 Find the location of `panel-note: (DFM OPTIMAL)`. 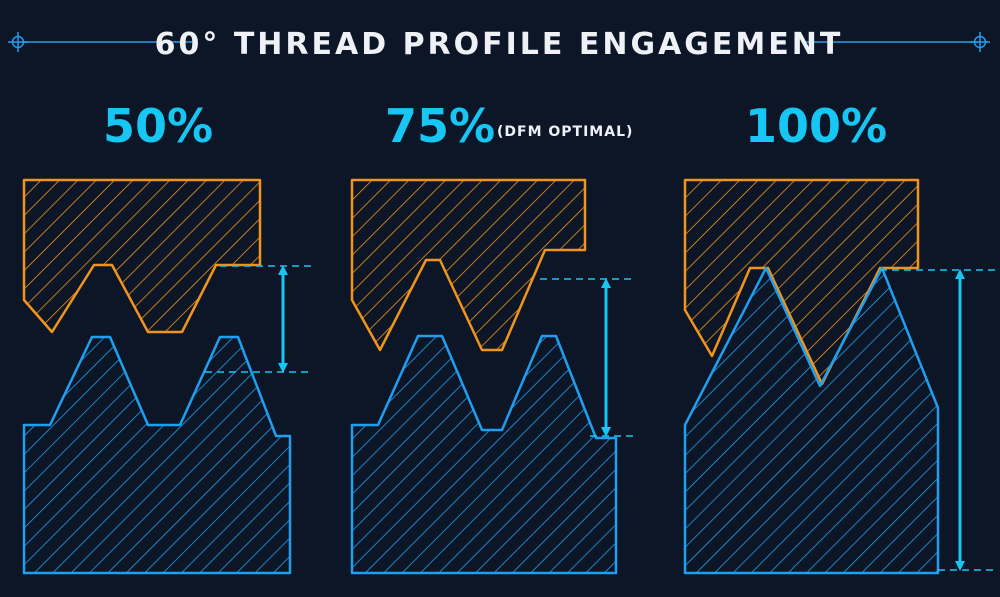

panel-note: (DFM OPTIMAL) is located at coordinates (565, 132).